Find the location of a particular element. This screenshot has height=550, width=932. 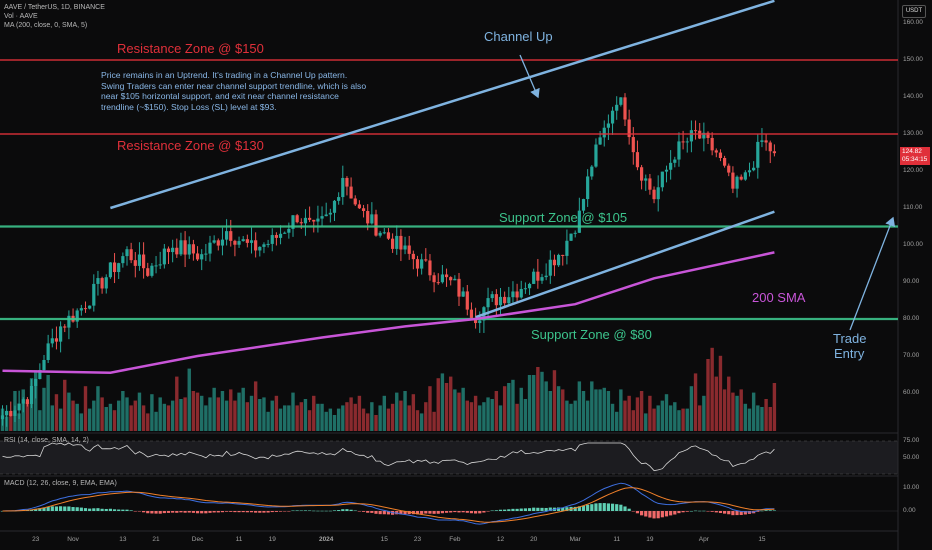

volume-bars is located at coordinates (388, 389).